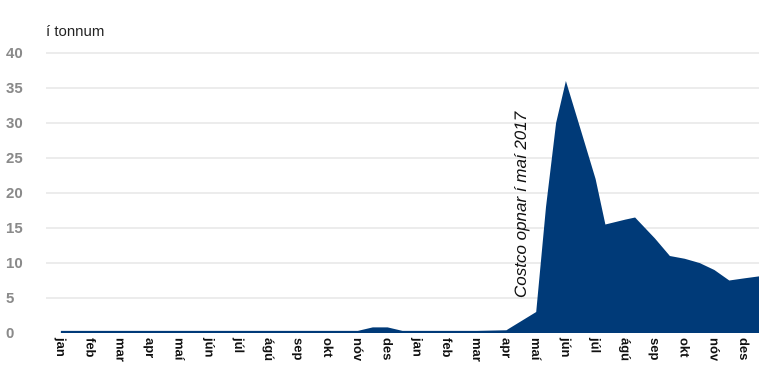  I want to click on y-tick-label: 20, so click(14, 193).